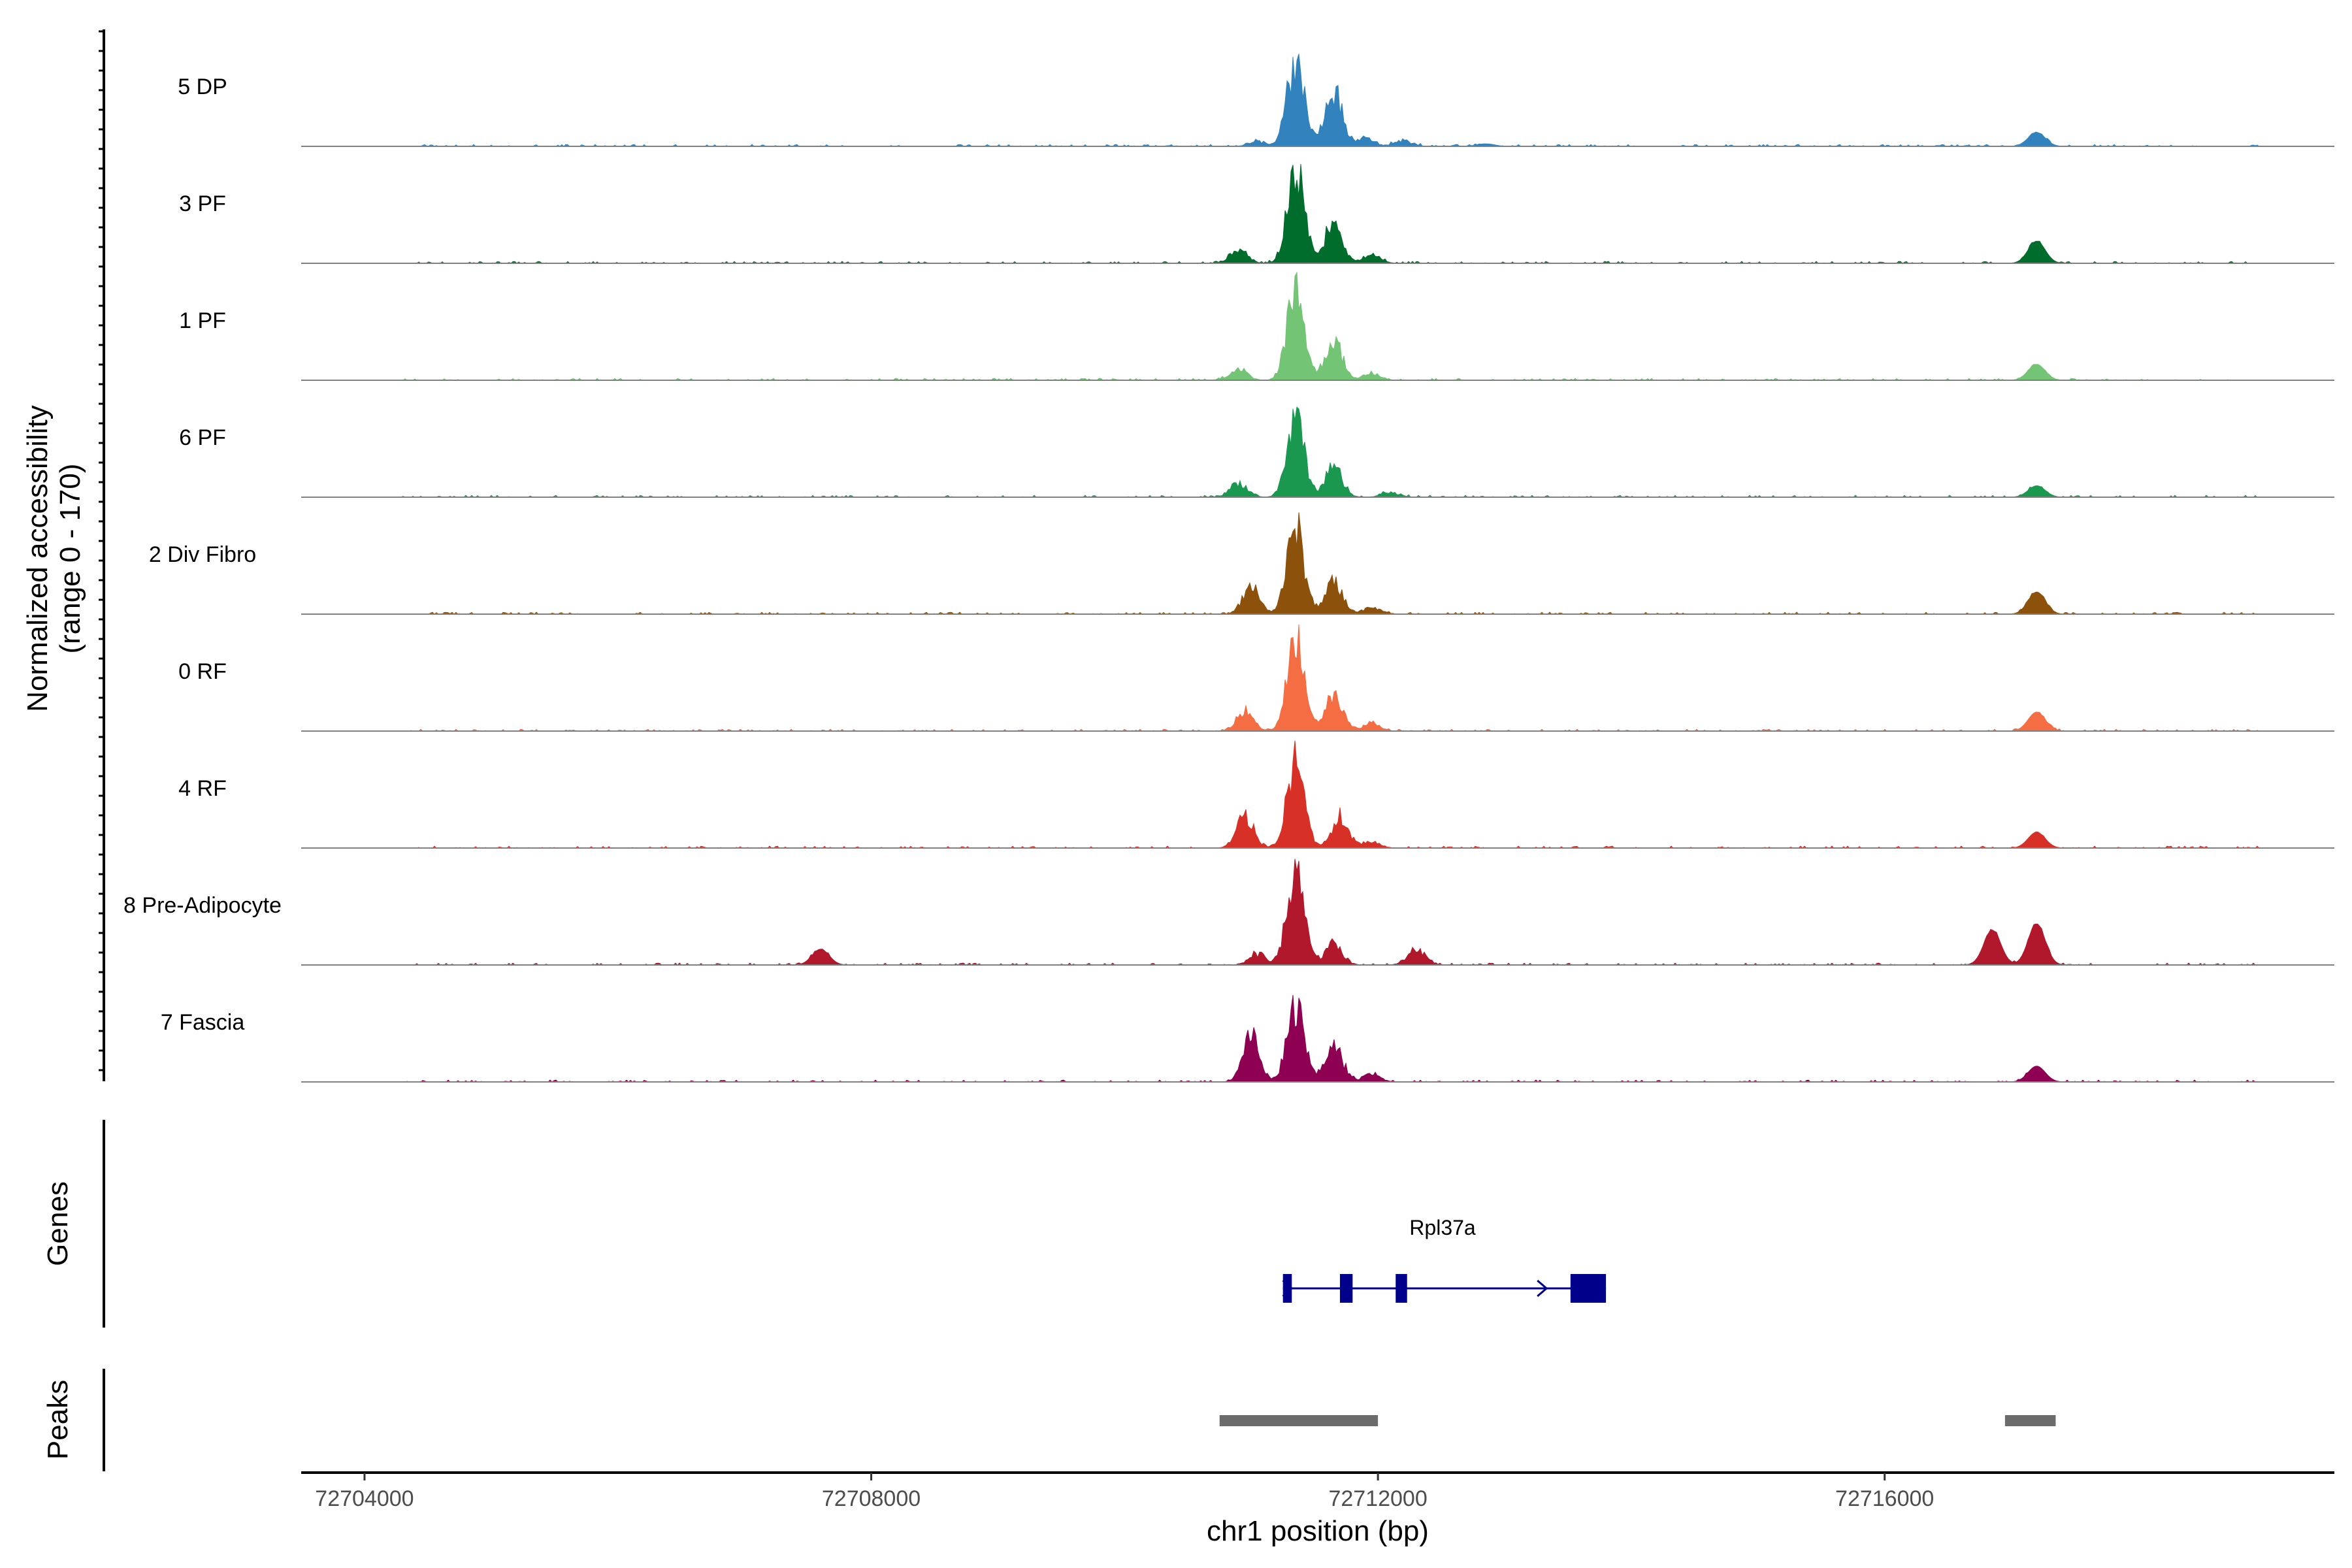 This screenshot has width=2352, height=1568. I want to click on track-label: 5 DP, so click(202, 86).